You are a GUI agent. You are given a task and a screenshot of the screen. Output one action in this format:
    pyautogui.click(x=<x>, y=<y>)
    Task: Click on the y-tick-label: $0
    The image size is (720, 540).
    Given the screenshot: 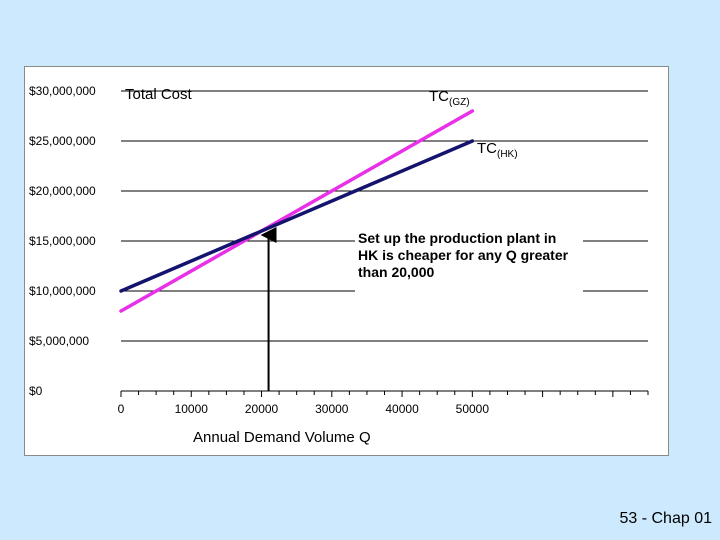 What is the action you would take?
    pyautogui.click(x=36, y=391)
    